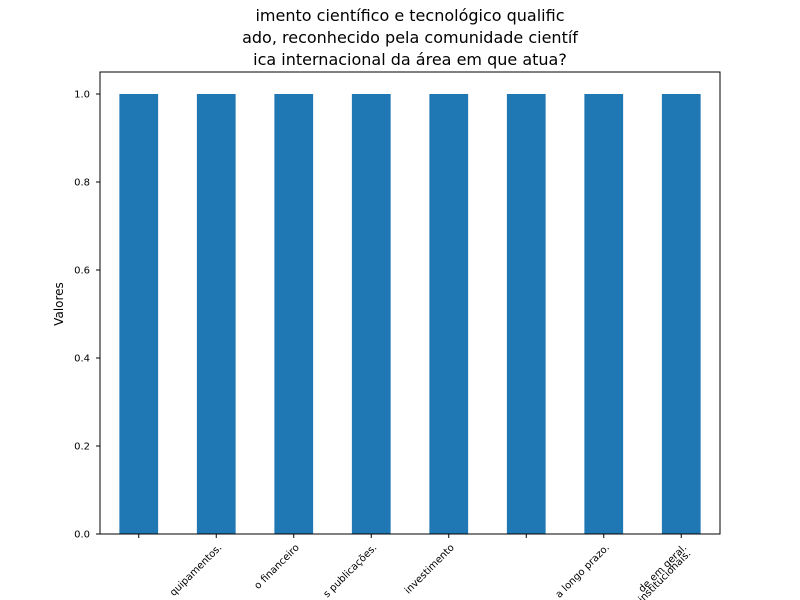 This screenshot has width=800, height=600. What do you see at coordinates (82, 271) in the screenshot?
I see `y-tick-label: 0.6` at bounding box center [82, 271].